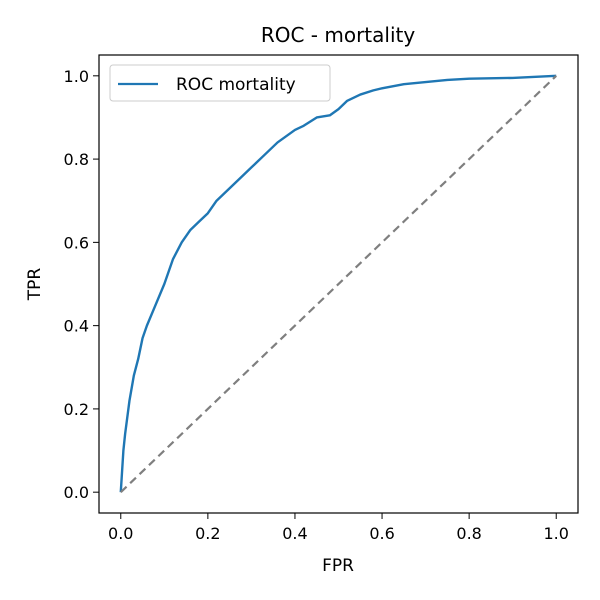 This screenshot has width=600, height=600. What do you see at coordinates (76, 76) in the screenshot?
I see `y-tick-label: 1.0` at bounding box center [76, 76].